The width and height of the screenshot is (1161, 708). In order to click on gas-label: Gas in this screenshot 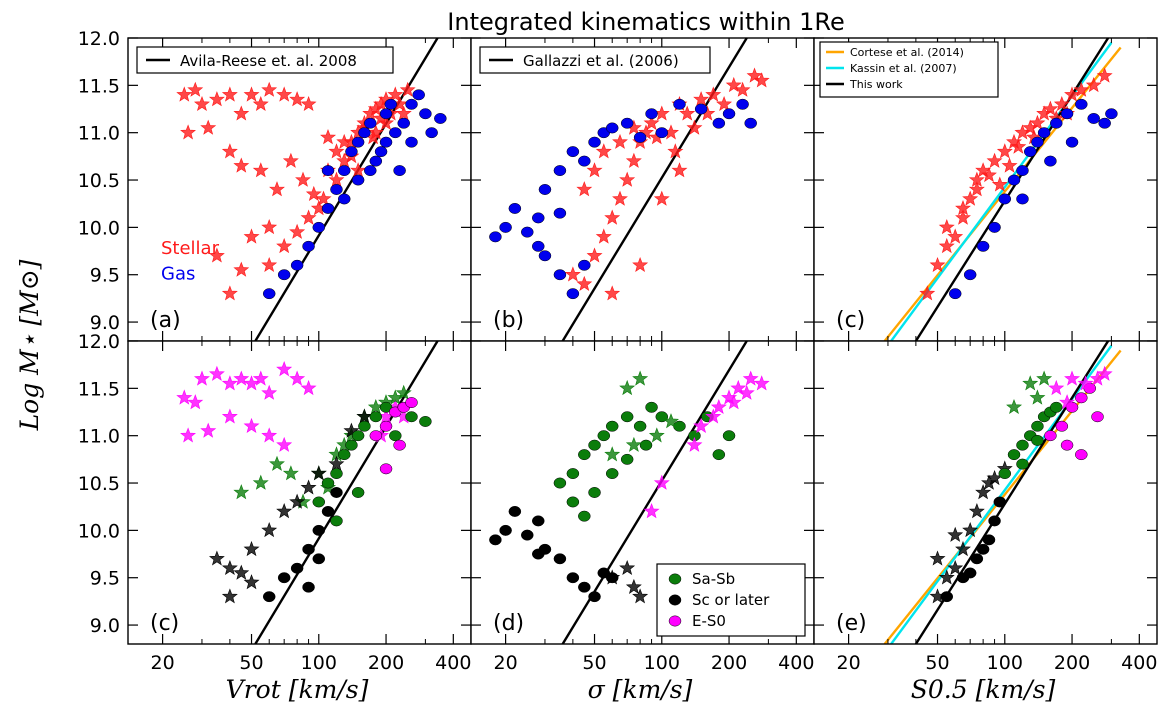, I will do `click(178, 273)`.